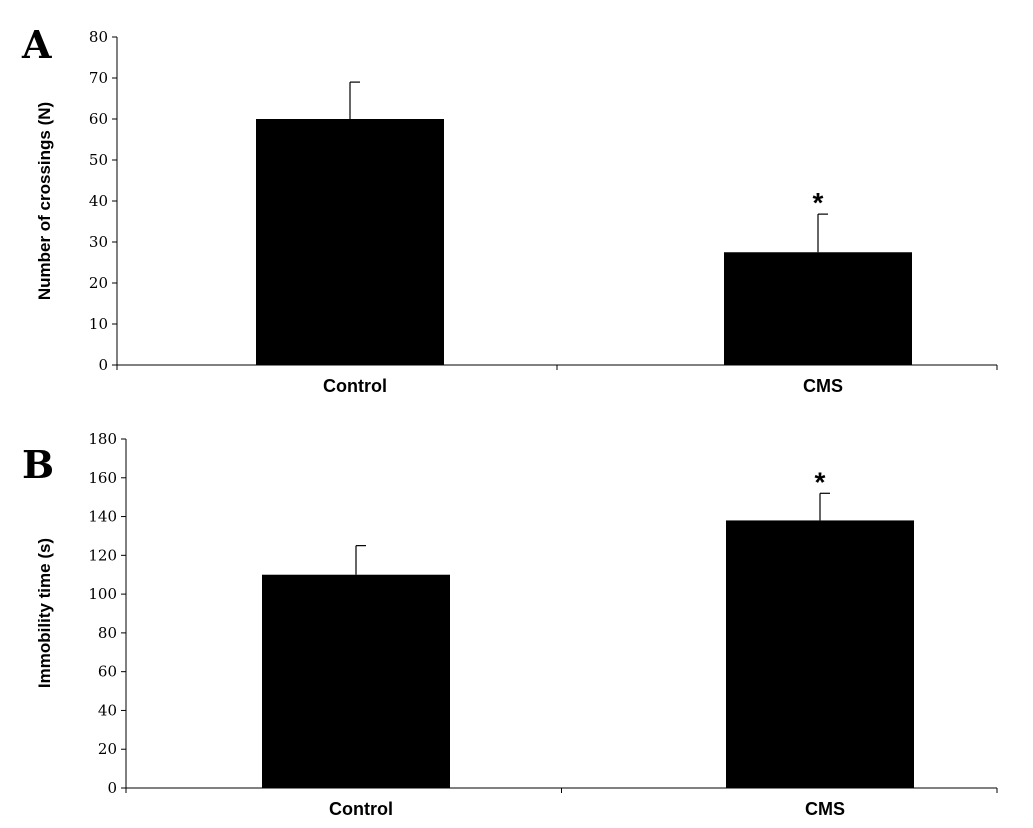  What do you see at coordinates (98, 119) in the screenshot?
I see `y-tick-label-a: 60` at bounding box center [98, 119].